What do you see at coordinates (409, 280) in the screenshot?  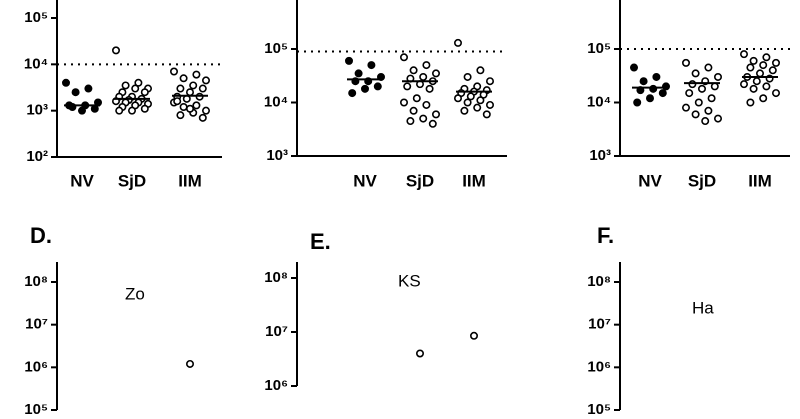 I see `panel-annotation: KS` at bounding box center [409, 280].